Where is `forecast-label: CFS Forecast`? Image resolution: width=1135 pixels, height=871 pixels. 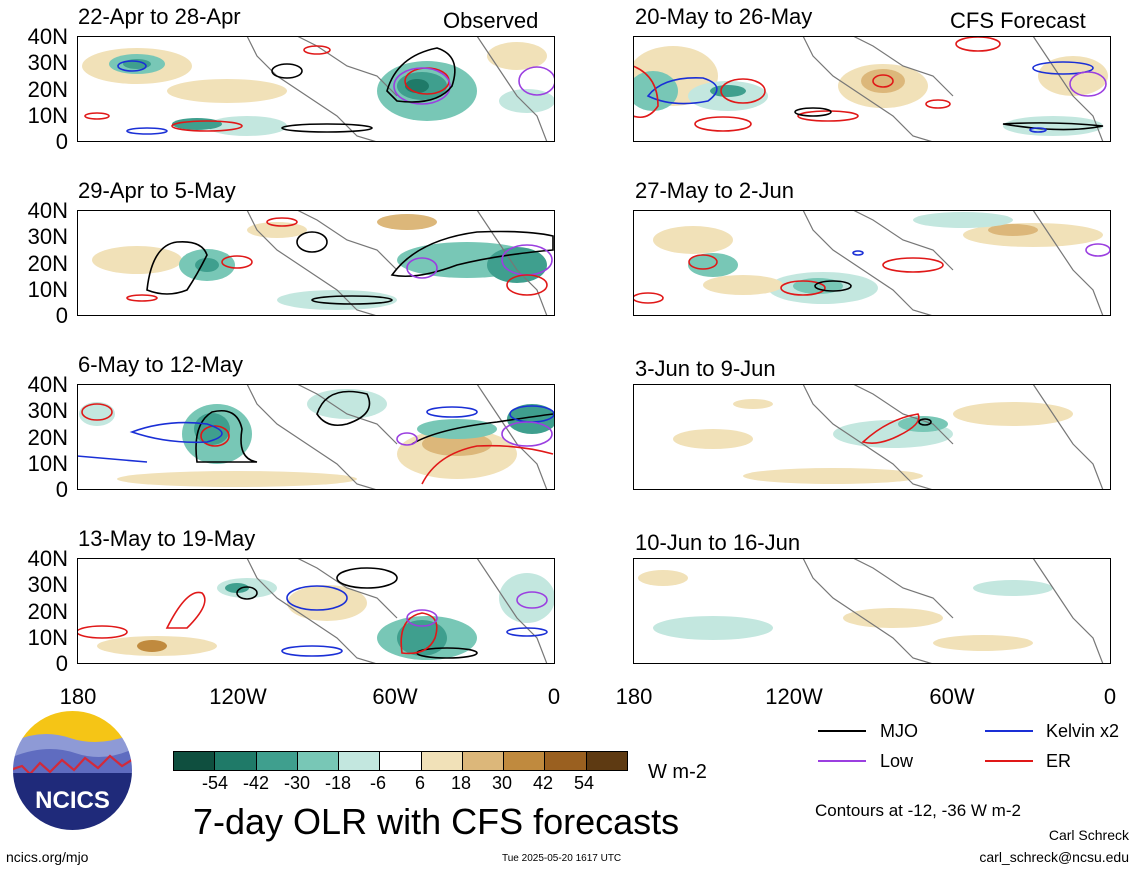
forecast-label: CFS Forecast is located at coordinates (1018, 20).